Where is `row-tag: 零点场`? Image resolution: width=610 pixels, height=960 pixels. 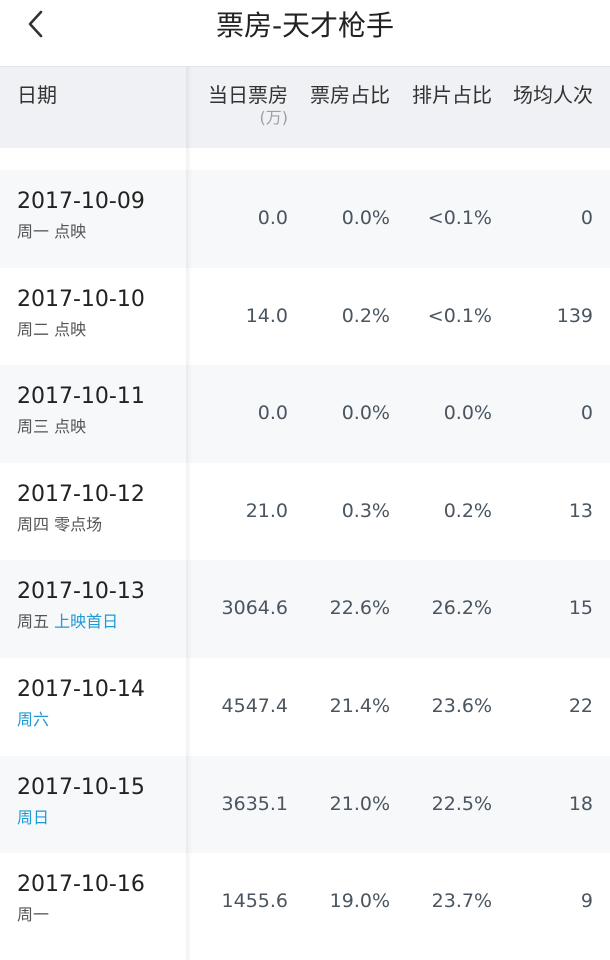
row-tag: 零点场 is located at coordinates (78, 524).